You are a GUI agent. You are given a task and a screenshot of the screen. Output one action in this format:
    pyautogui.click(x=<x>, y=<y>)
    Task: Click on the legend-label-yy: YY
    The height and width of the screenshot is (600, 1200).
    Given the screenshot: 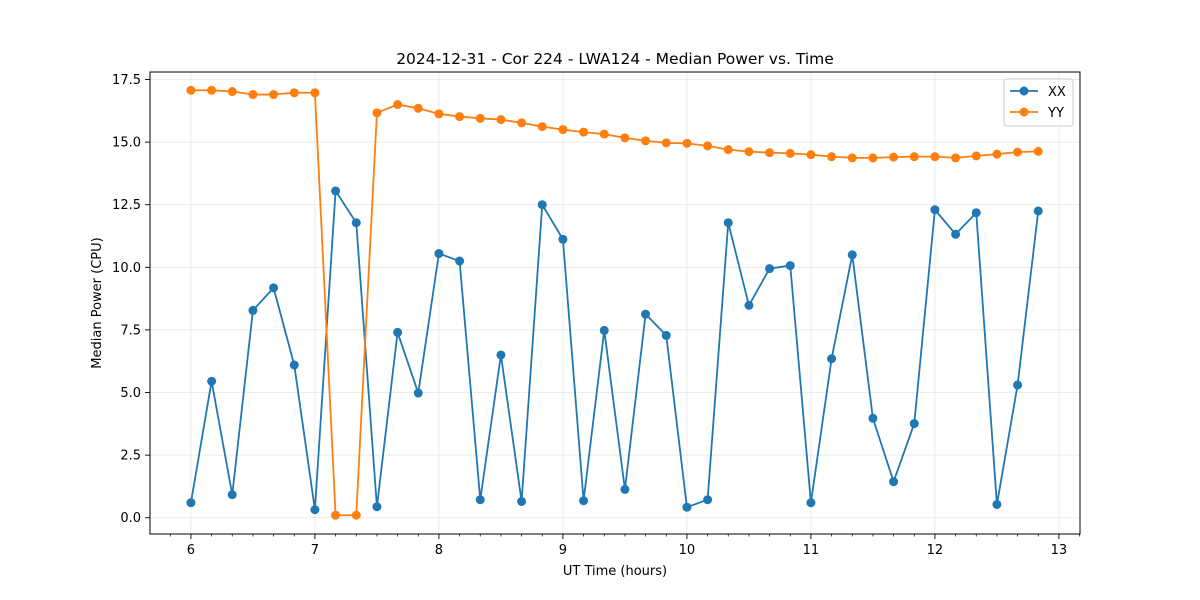 What is the action you would take?
    pyautogui.click(x=1055, y=113)
    